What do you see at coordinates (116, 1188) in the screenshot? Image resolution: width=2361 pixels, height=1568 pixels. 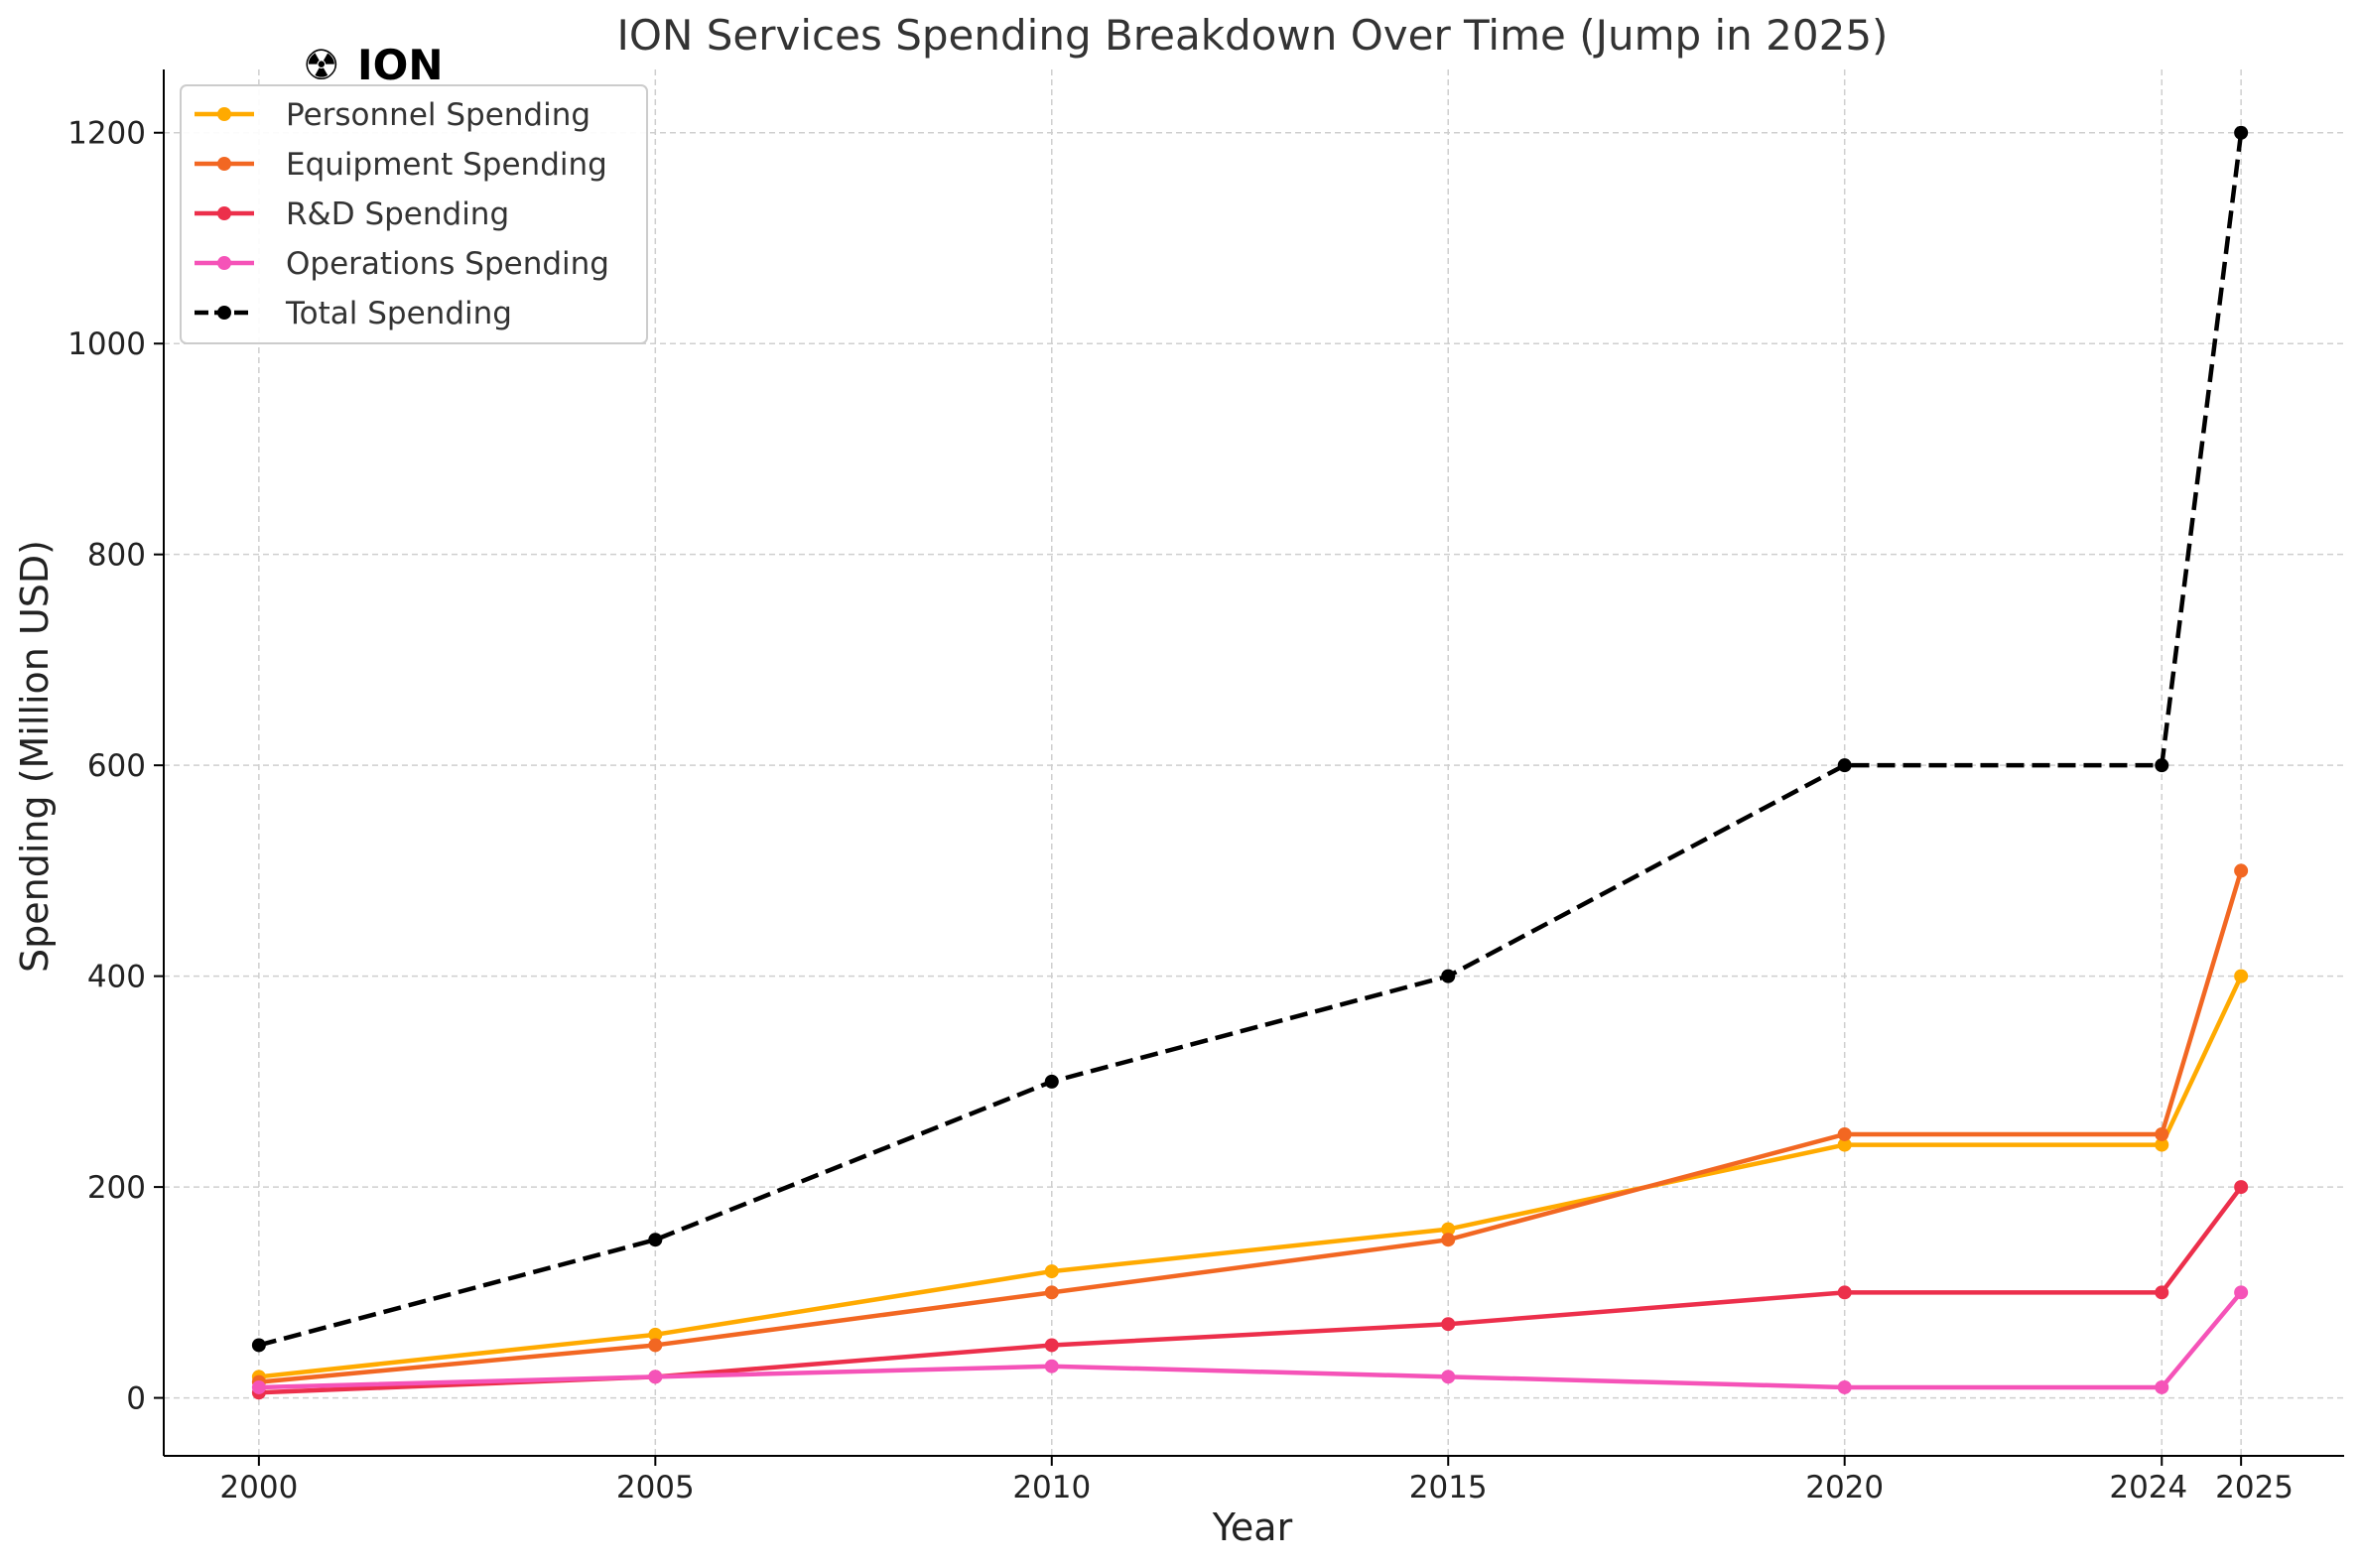 I see `y-tick-label: 200` at bounding box center [116, 1188].